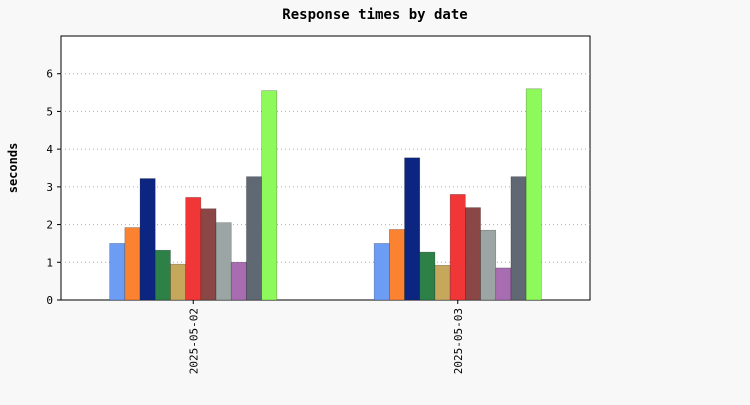 This screenshot has height=405, width=750. What do you see at coordinates (49, 262) in the screenshot?
I see `y-tick-label: 1` at bounding box center [49, 262].